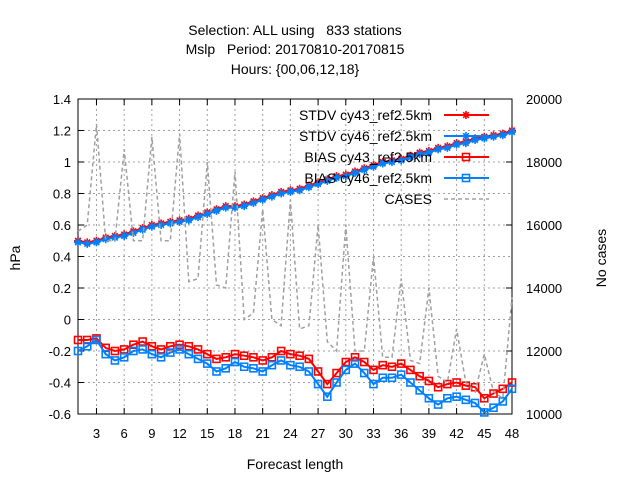  I want to click on chart-title-line-1: Selection: ALL using 833 stations, so click(295, 30).